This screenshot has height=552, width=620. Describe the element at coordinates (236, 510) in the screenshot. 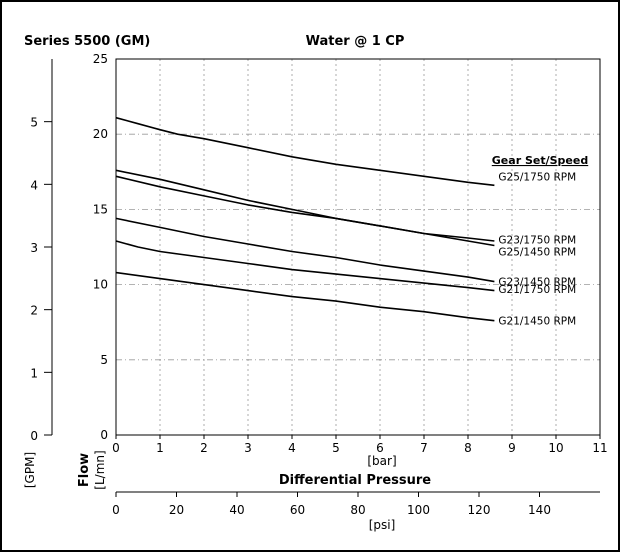

I see `psi-tick-label: 40` at that location.